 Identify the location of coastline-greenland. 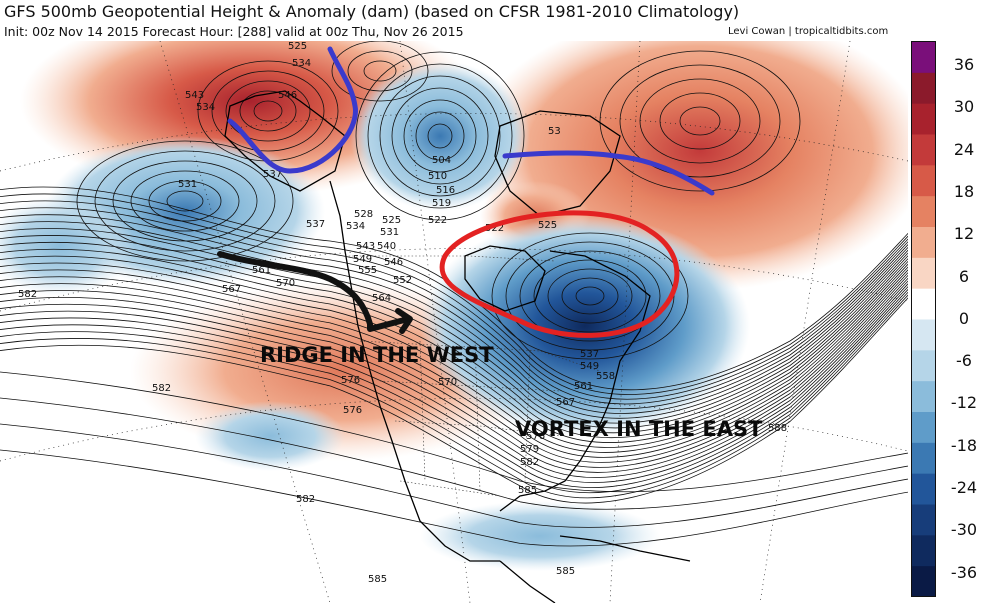
(557, 163).